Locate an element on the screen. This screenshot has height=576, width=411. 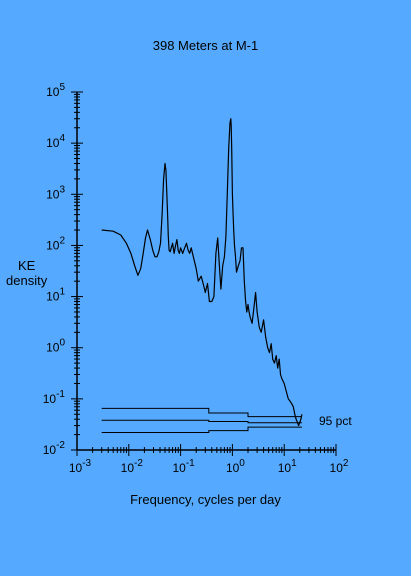
x-tick-label: 10⁰ is located at coordinates (235, 466).